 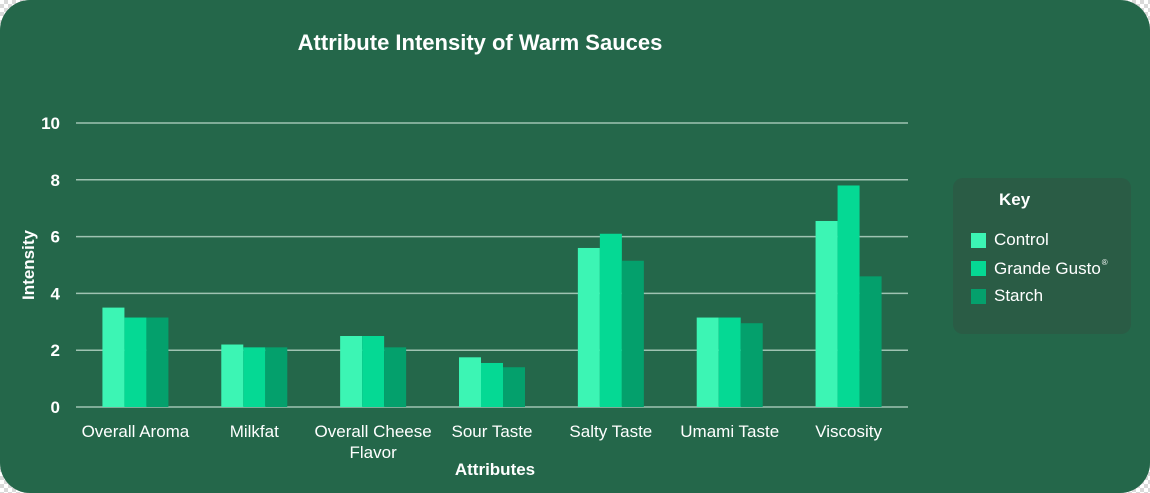 I want to click on legend-title: Key, so click(x=1015, y=199).